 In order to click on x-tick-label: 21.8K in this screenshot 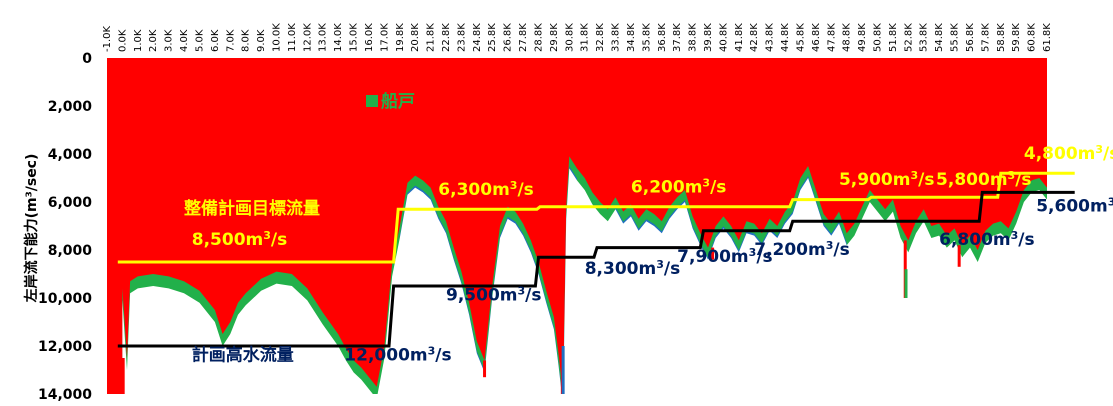, I will do `click(431, 37)`.